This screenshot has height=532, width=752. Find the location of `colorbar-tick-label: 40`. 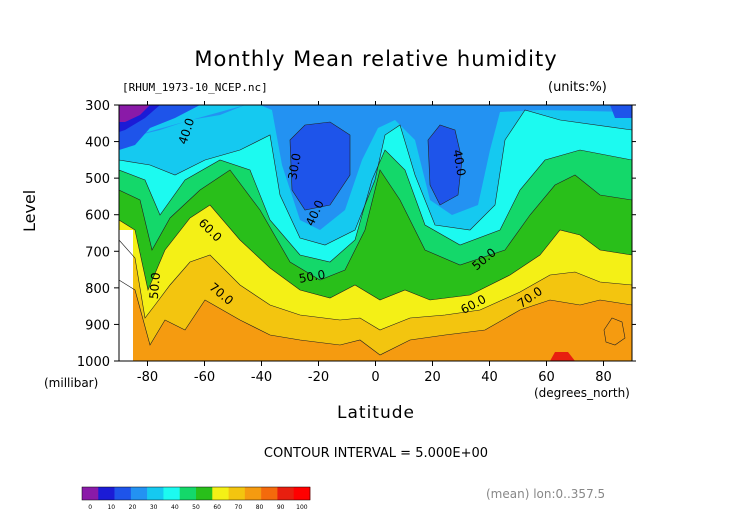

colorbar-tick-label: 40 is located at coordinates (175, 507).